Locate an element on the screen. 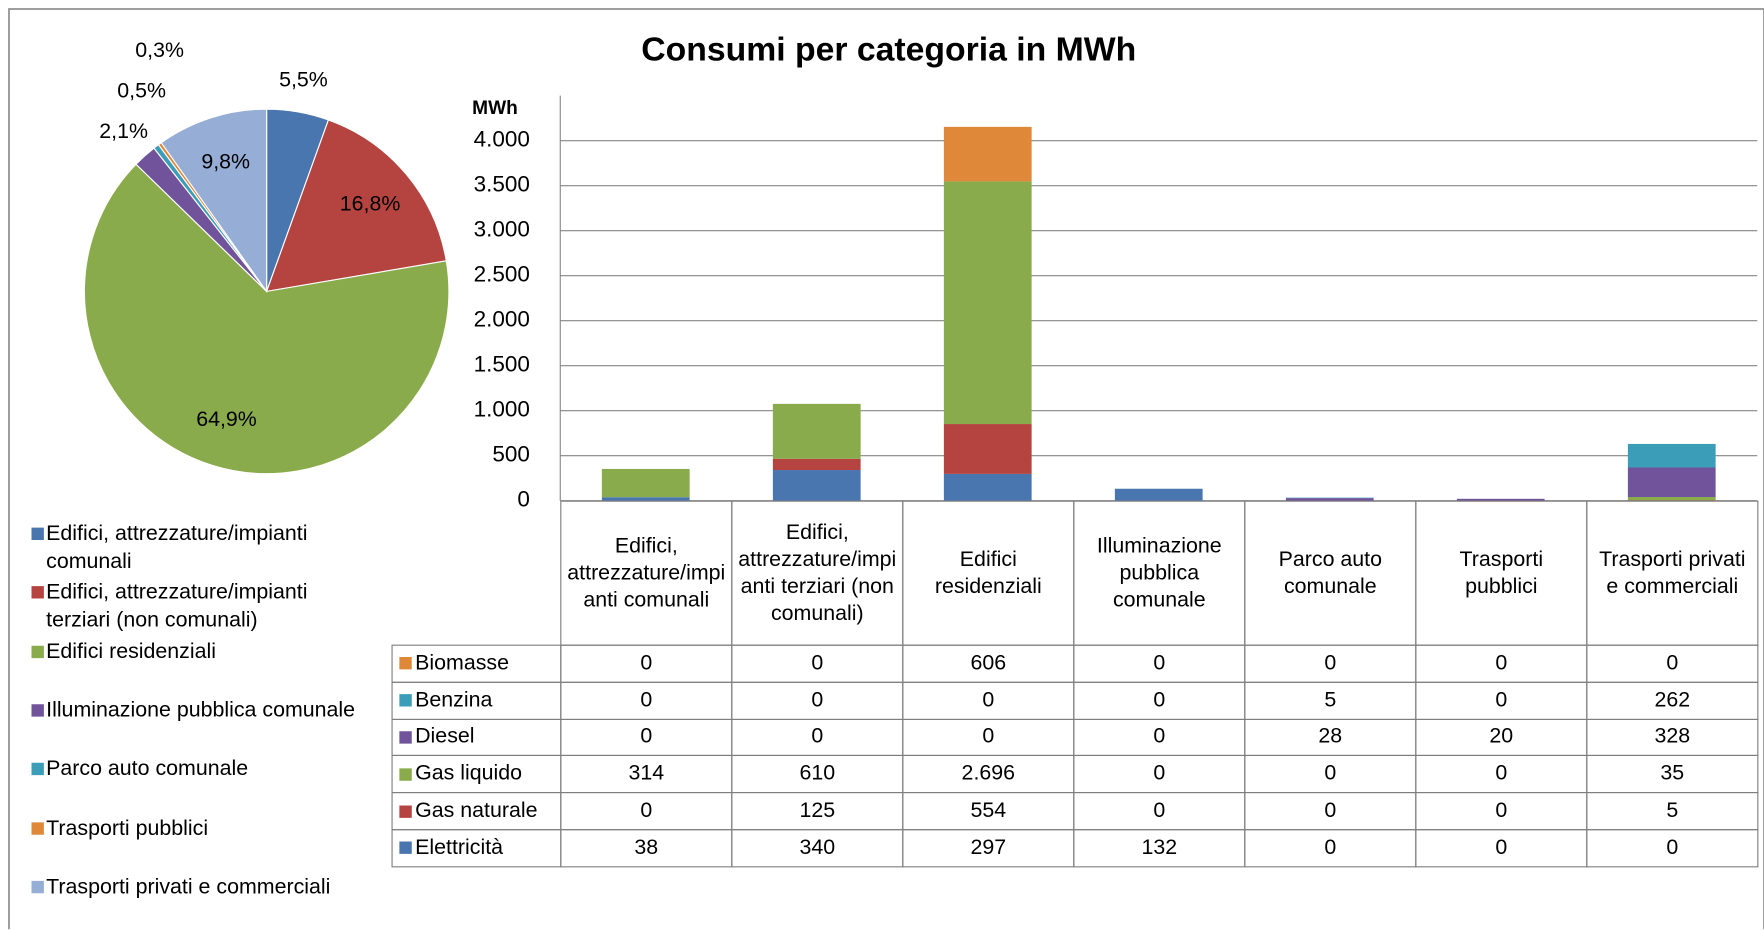 The width and height of the screenshot is (1764, 930). y-tick-label: 0 is located at coordinates (523, 499).